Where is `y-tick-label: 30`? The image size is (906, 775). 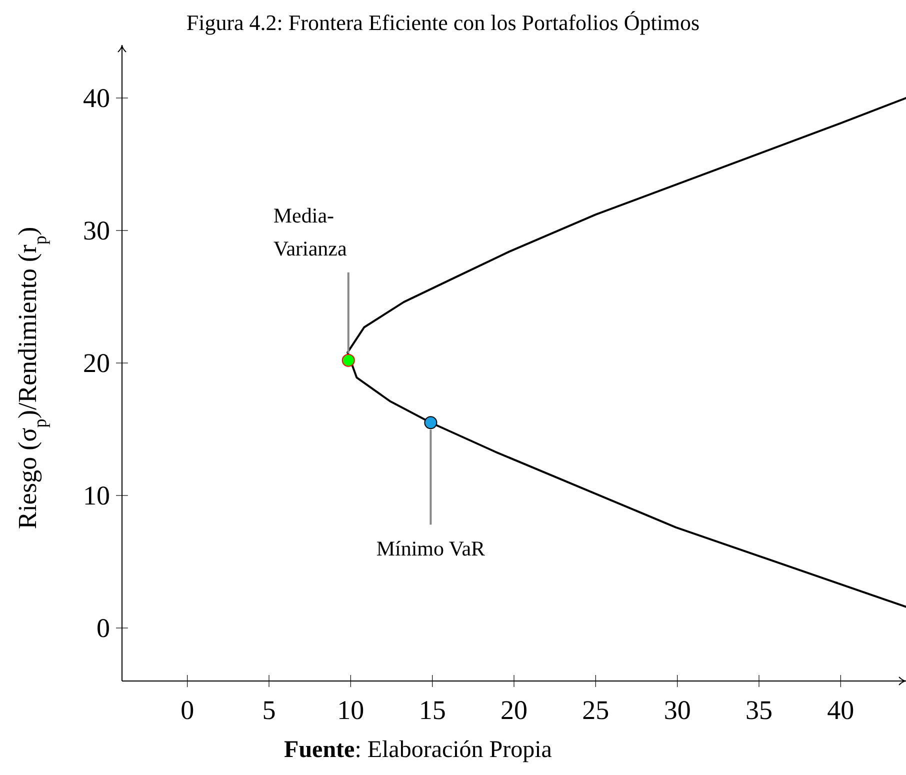
y-tick-label: 30 is located at coordinates (96, 231).